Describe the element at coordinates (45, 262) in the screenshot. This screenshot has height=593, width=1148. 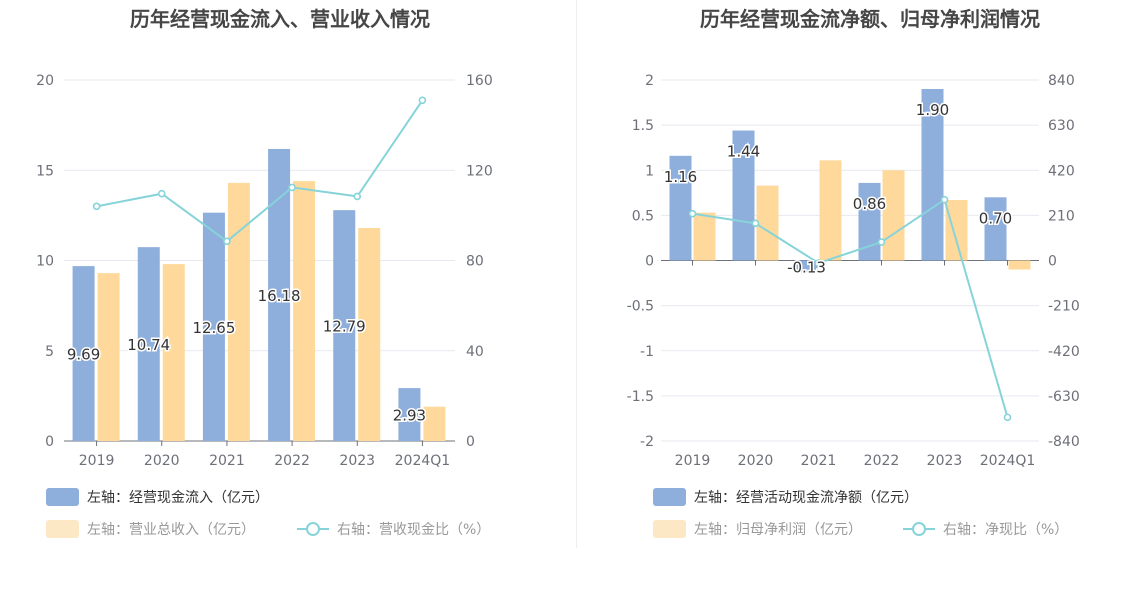
I see `left-axis-tick-label: 10` at that location.